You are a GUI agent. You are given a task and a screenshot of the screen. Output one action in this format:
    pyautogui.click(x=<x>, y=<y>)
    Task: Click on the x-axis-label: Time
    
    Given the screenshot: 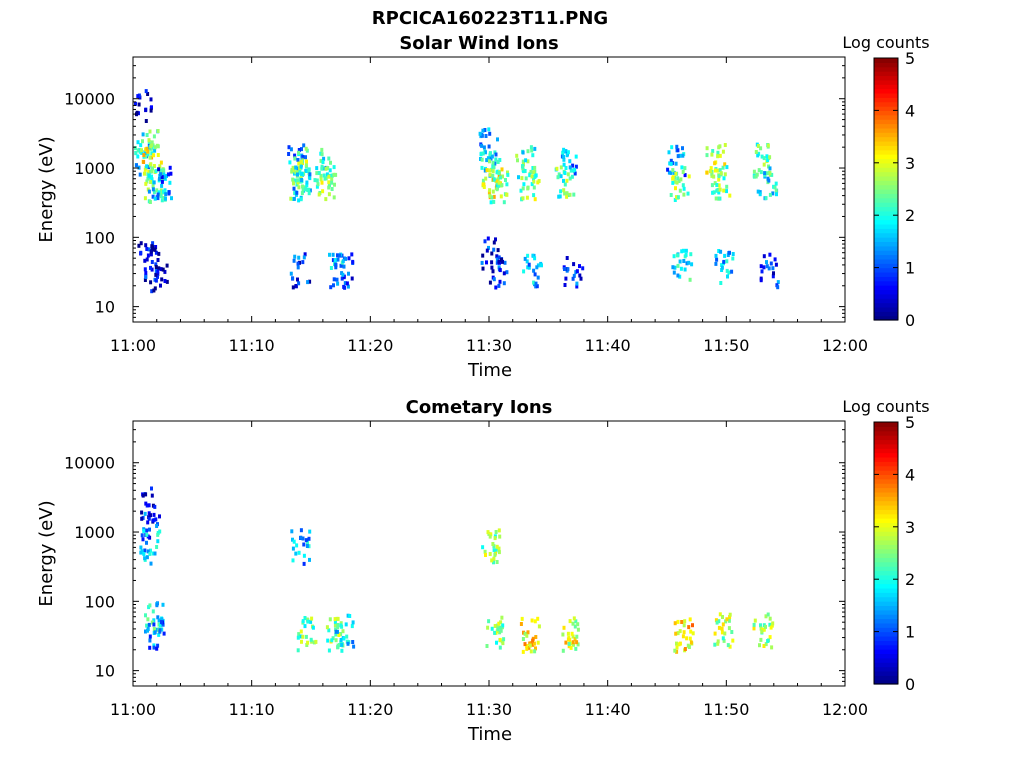 What is the action you would take?
    pyautogui.click(x=489, y=734)
    